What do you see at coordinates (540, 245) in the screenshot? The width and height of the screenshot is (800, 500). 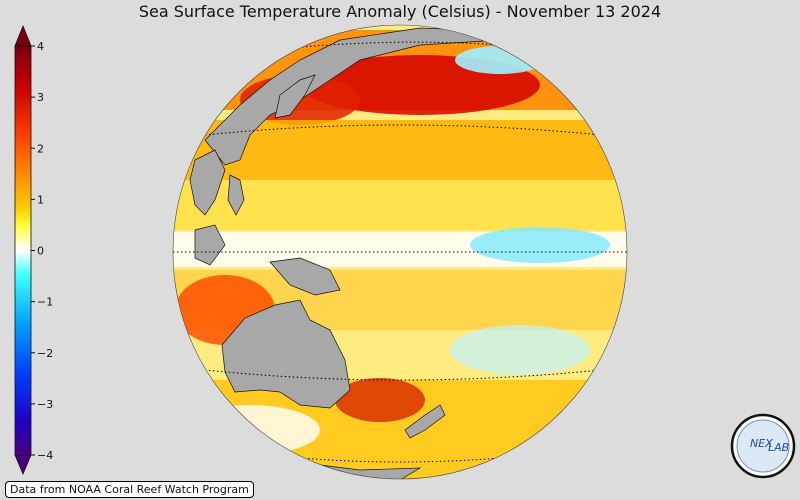 I see `anomaly-cool-east-pacific` at bounding box center [540, 245].